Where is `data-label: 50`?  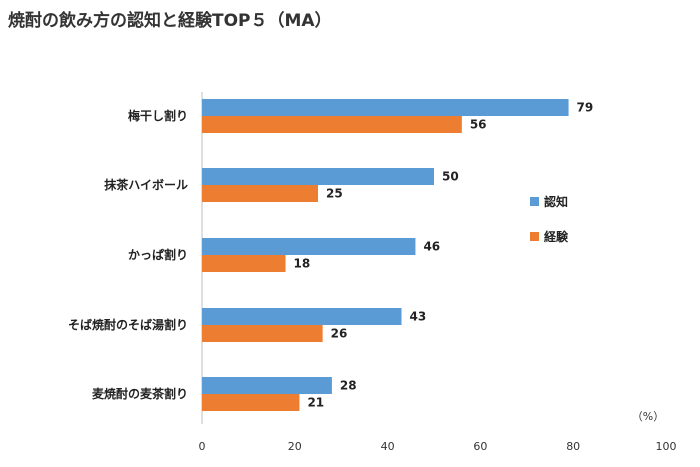 data-label: 50 is located at coordinates (450, 177).